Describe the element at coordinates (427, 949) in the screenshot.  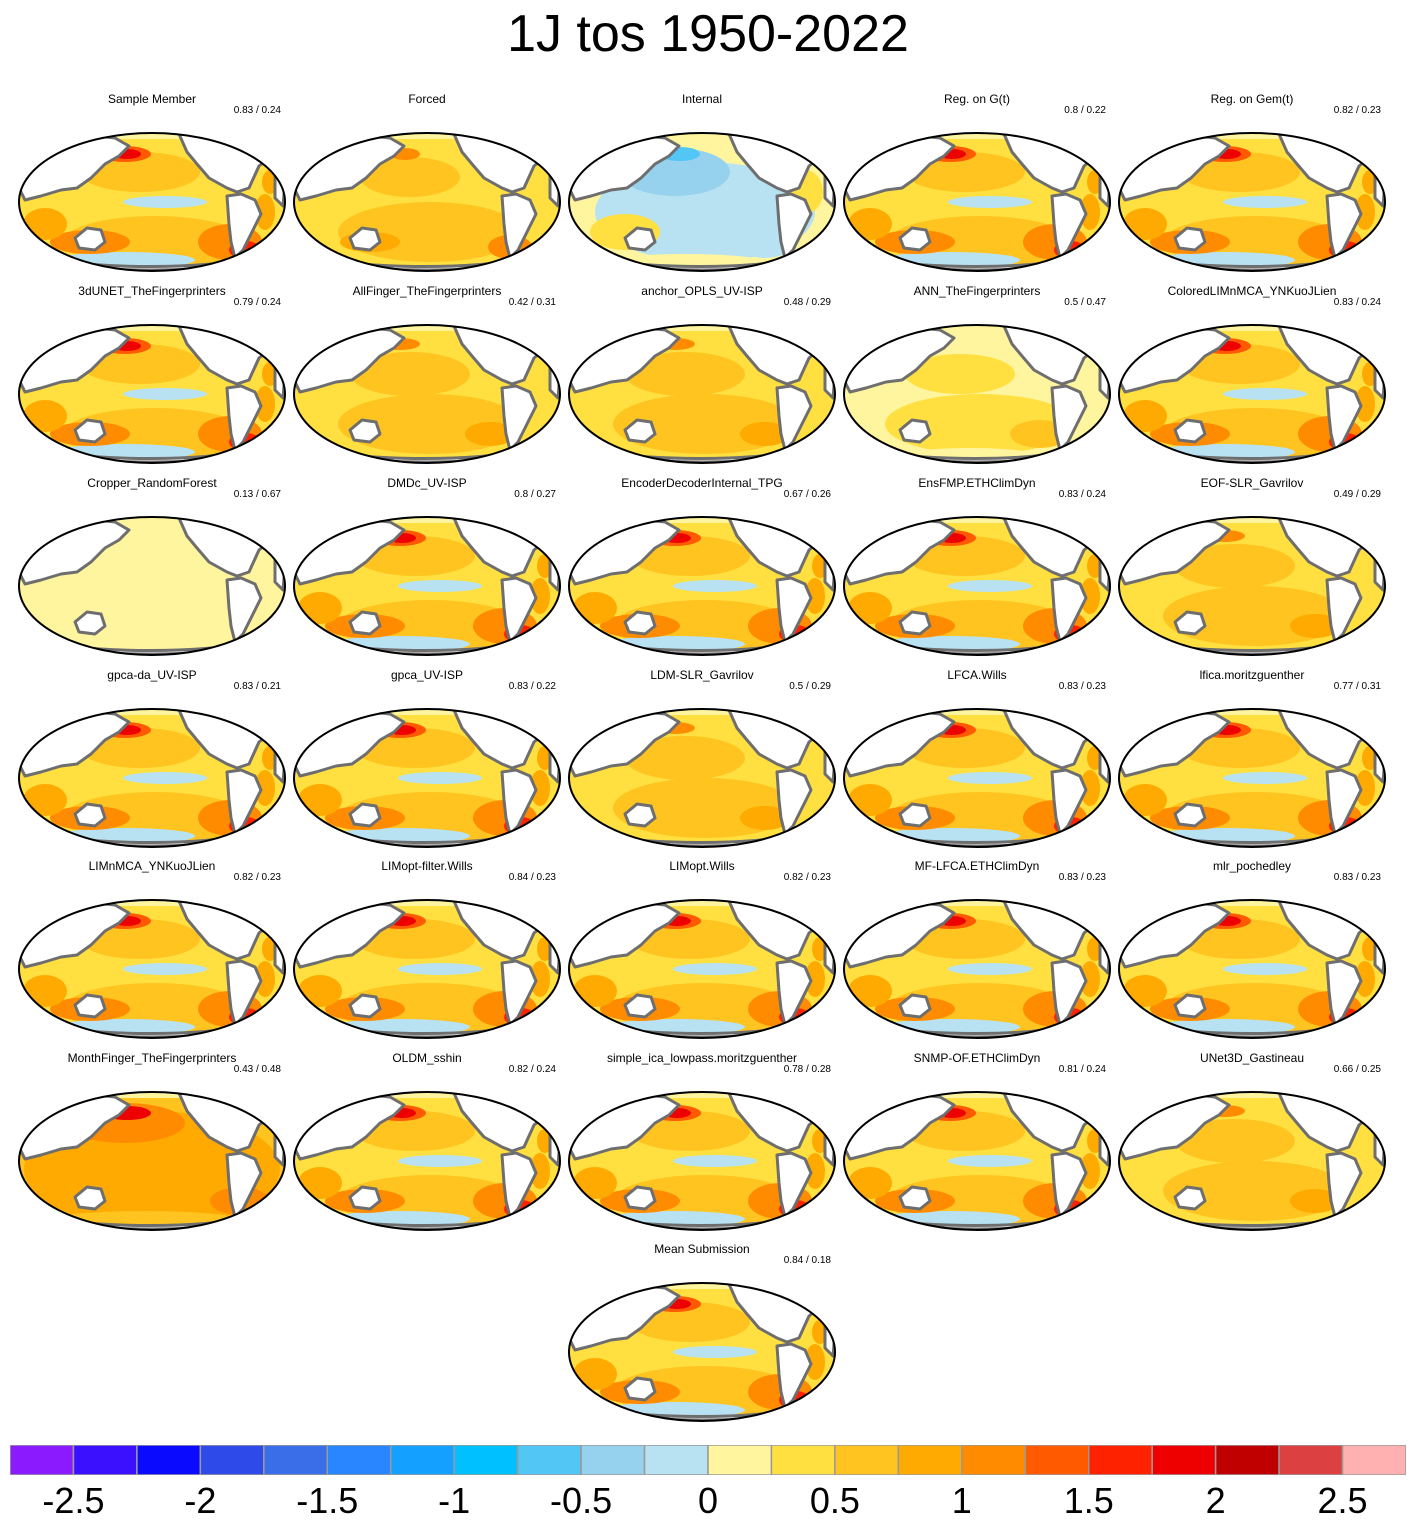
I see `map-panel: LIMopt-filter.Wills 0.84 / 0.23` at that location.